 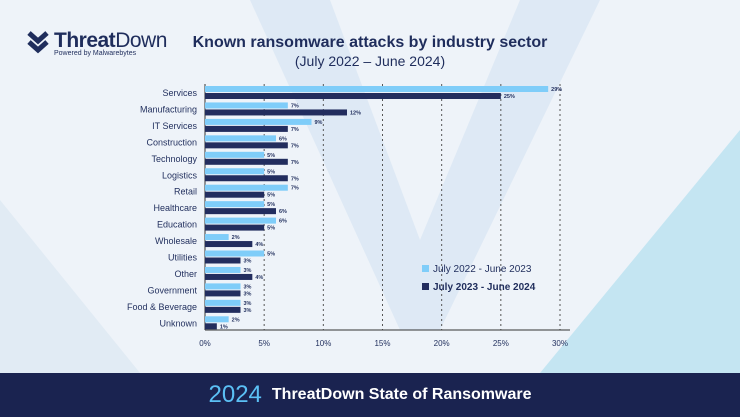 I want to click on data-label: 29%, so click(x=556, y=90).